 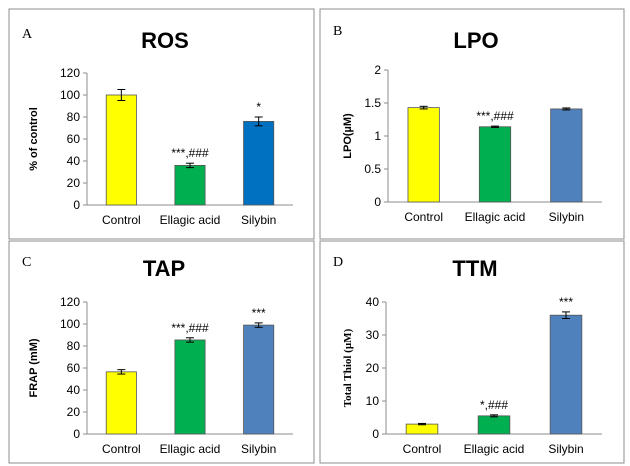 What do you see at coordinates (190, 220) in the screenshot?
I see `panel-a-category-label-2: Ellagic acid` at bounding box center [190, 220].